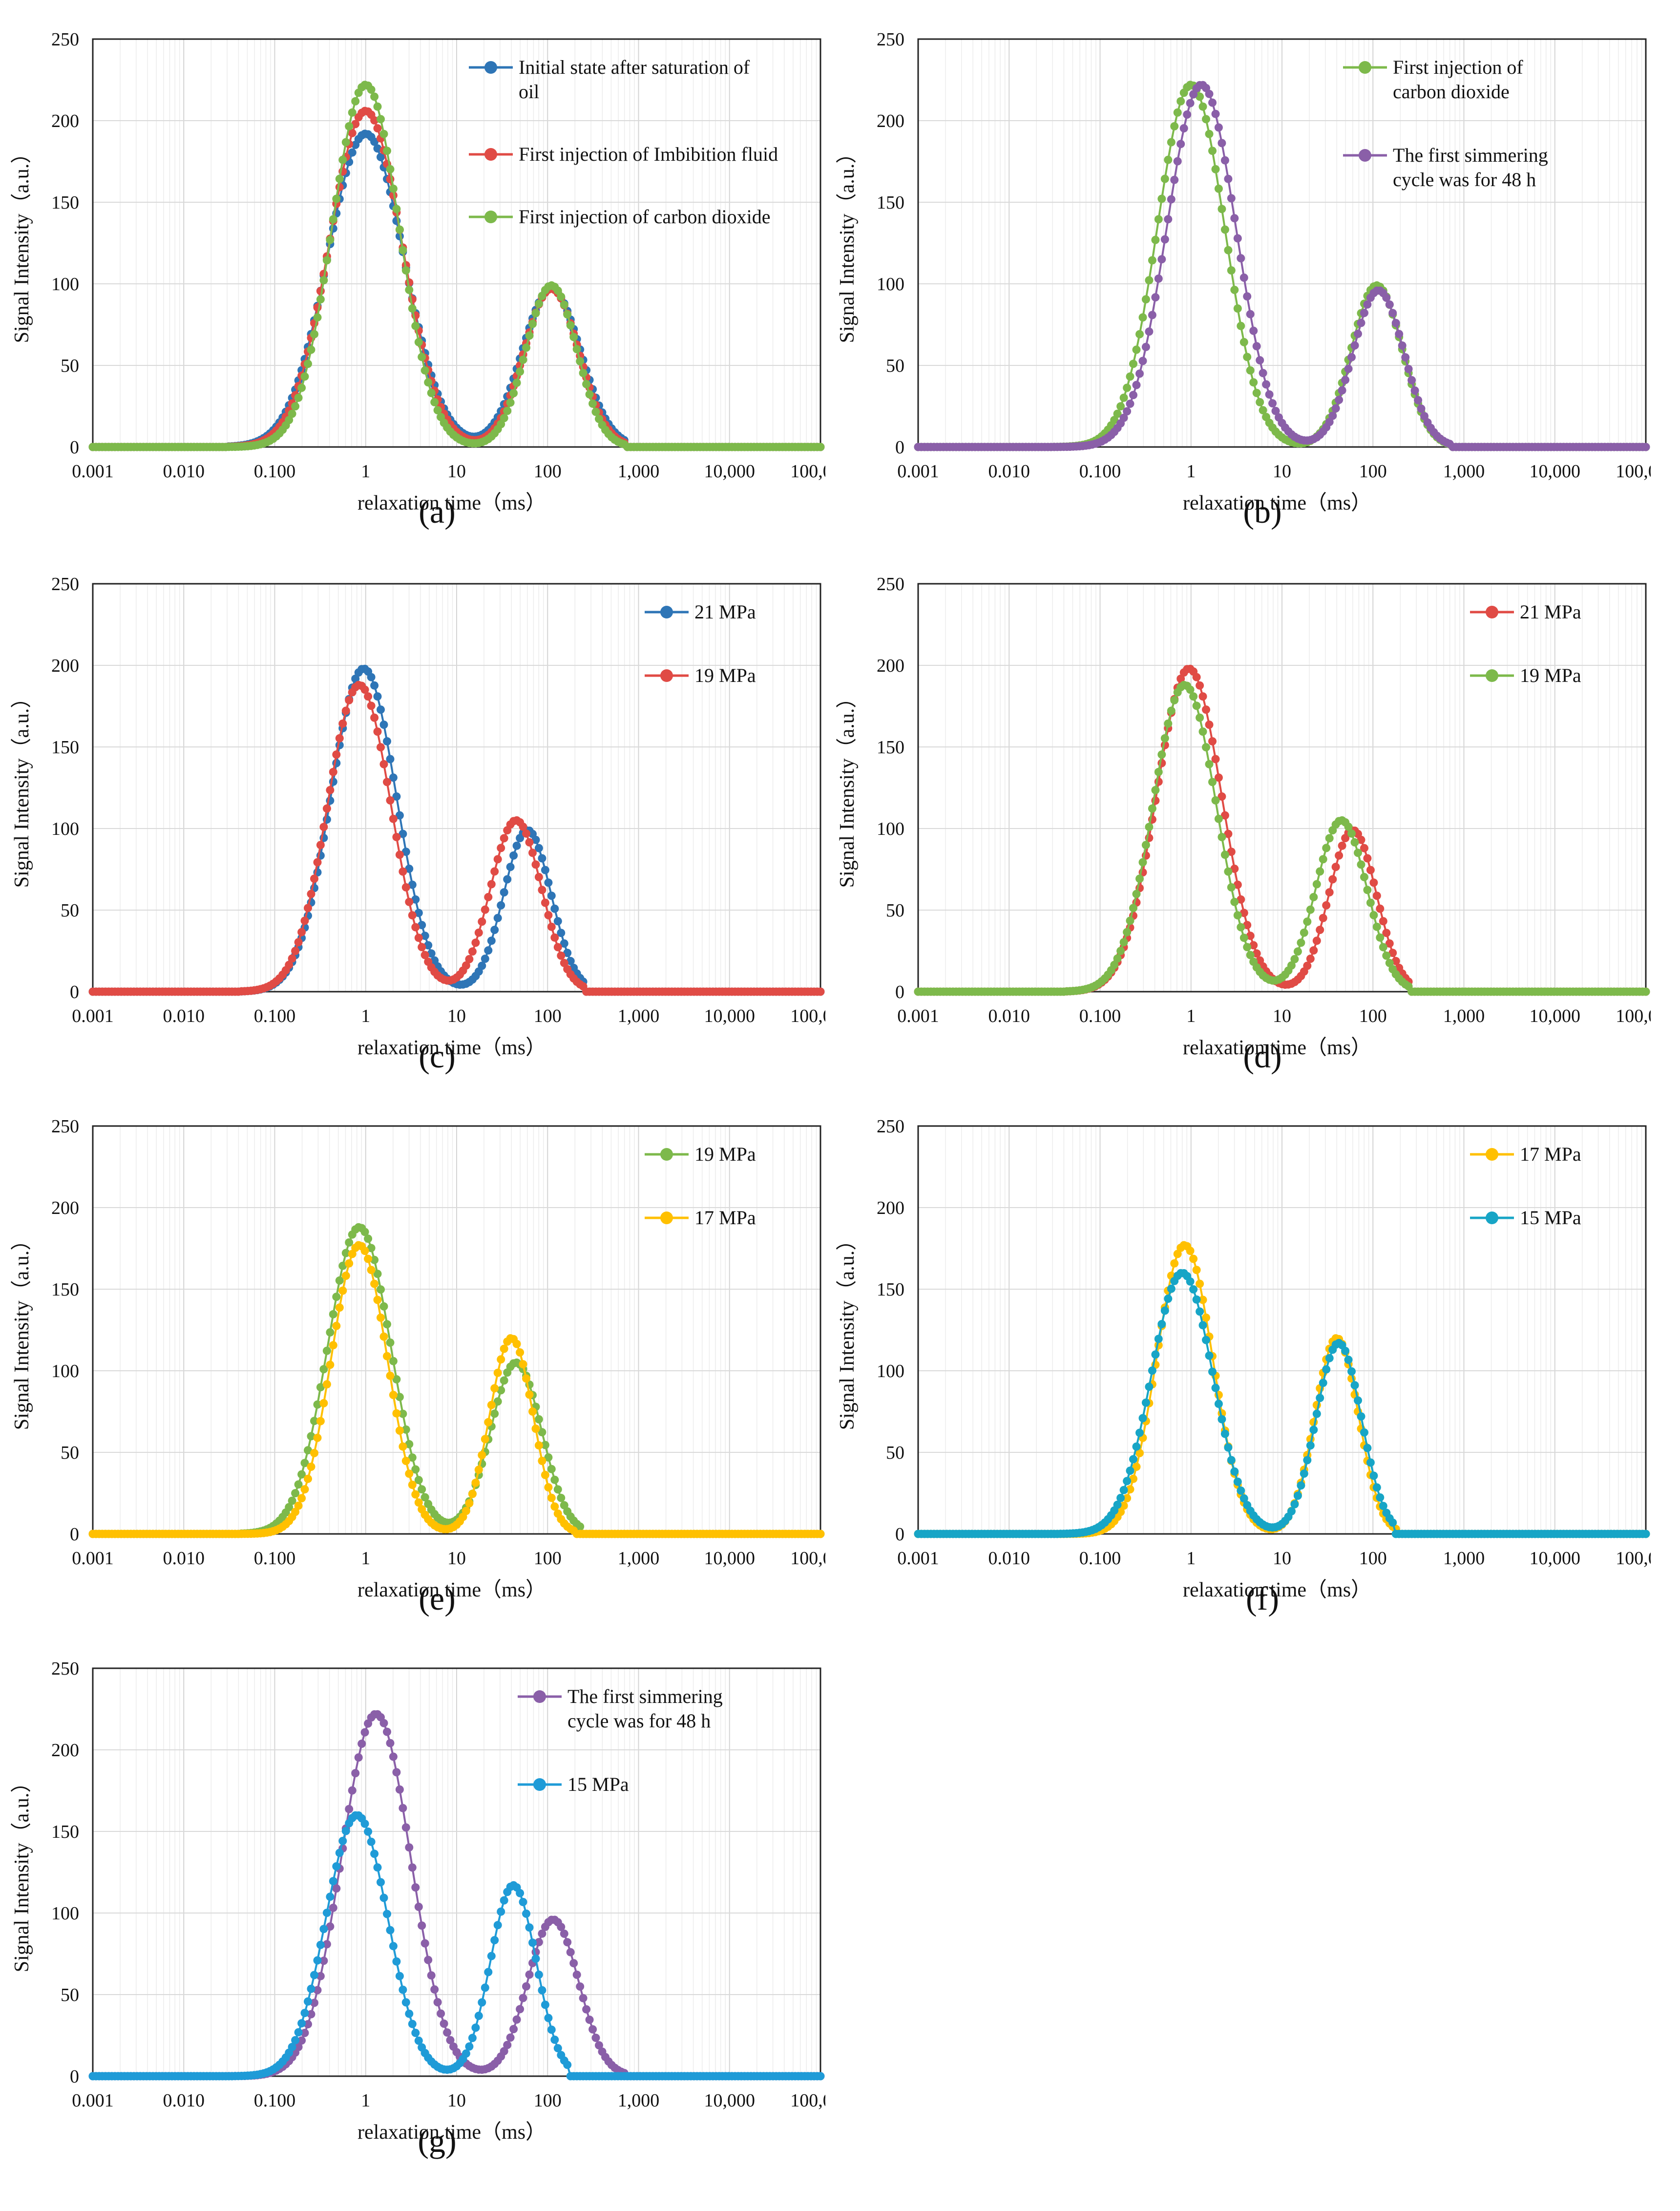  What do you see at coordinates (807, 1558) in the screenshot?
I see `x-tick-label: 100,000` at bounding box center [807, 1558].